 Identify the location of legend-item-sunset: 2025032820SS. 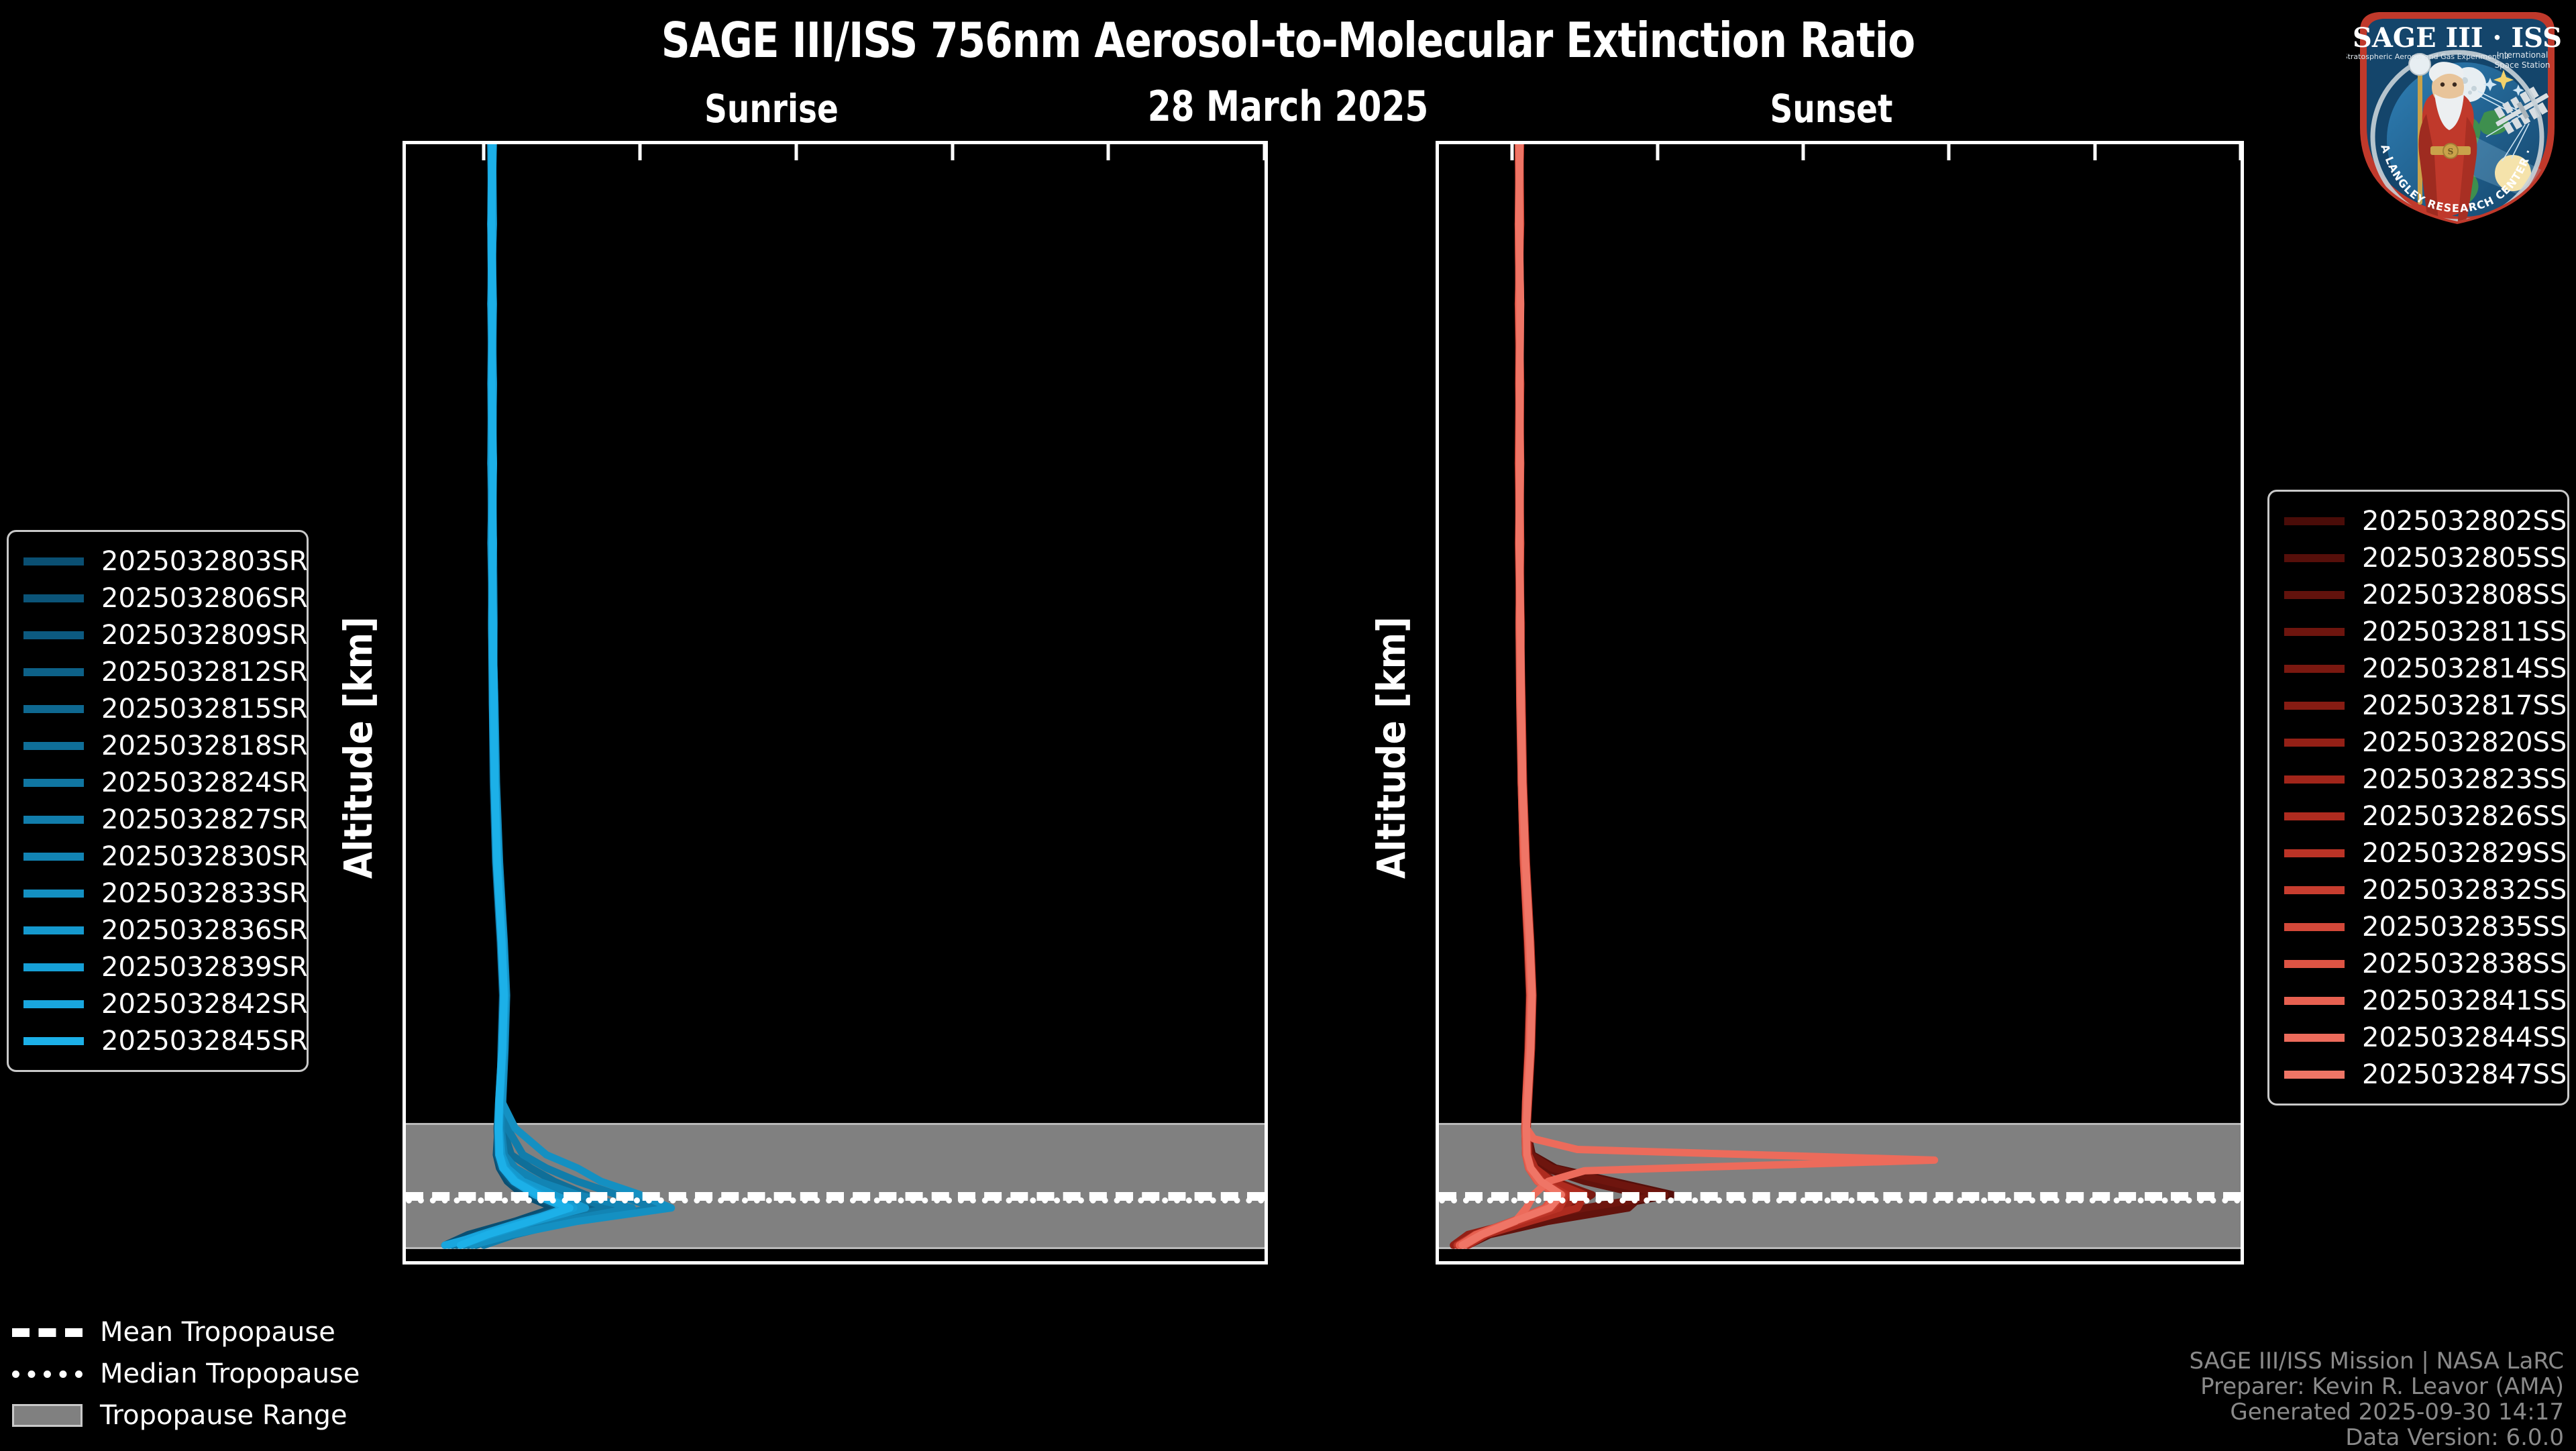
(2425, 742).